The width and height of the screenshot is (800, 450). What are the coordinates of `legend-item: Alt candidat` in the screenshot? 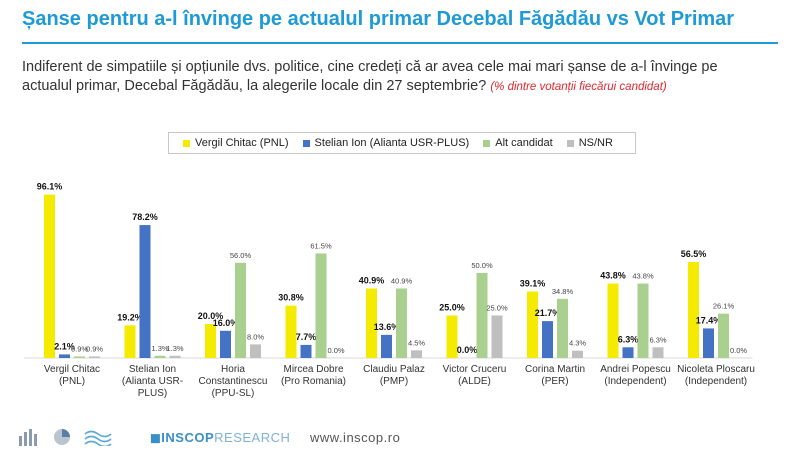 It's located at (518, 143).